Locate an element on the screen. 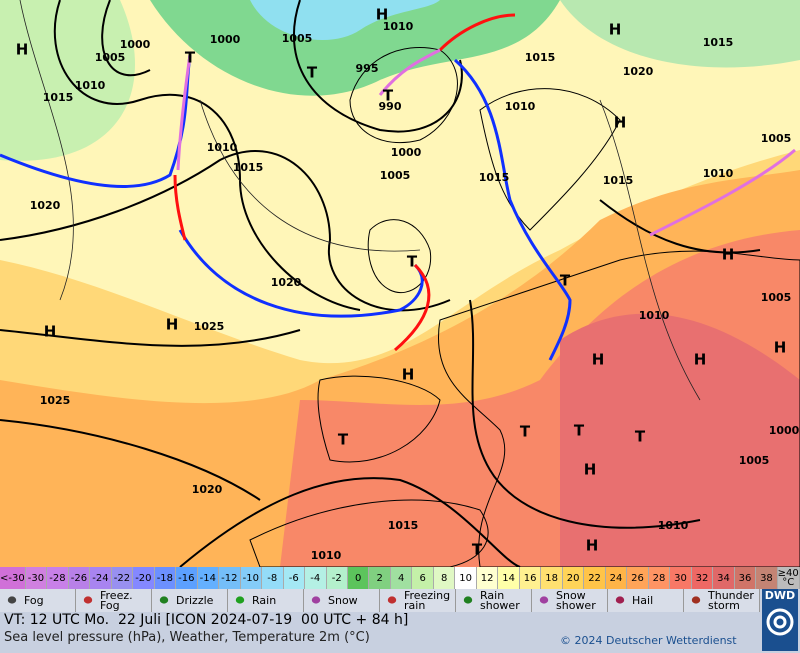 The height and width of the screenshot is (653, 800). scale-cell: 28 is located at coordinates (659, 578).